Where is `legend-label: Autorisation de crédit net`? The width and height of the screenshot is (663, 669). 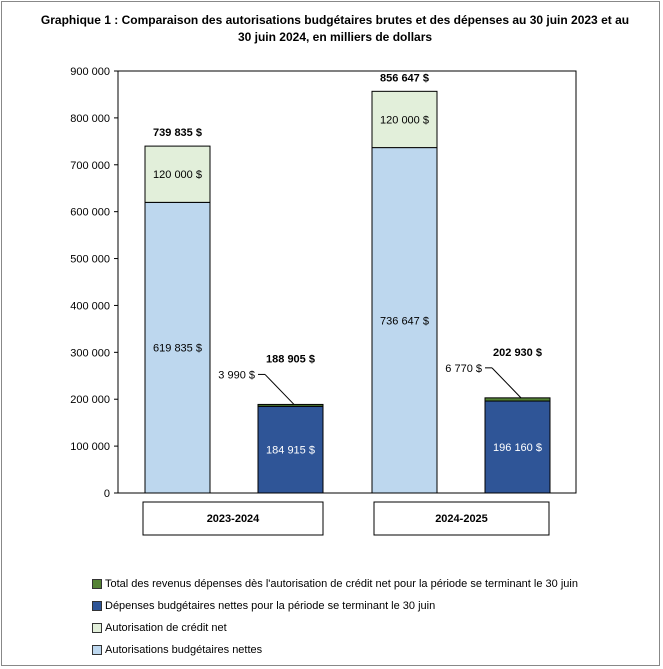
legend-label: Autorisation de crédit net is located at coordinates (166, 628).